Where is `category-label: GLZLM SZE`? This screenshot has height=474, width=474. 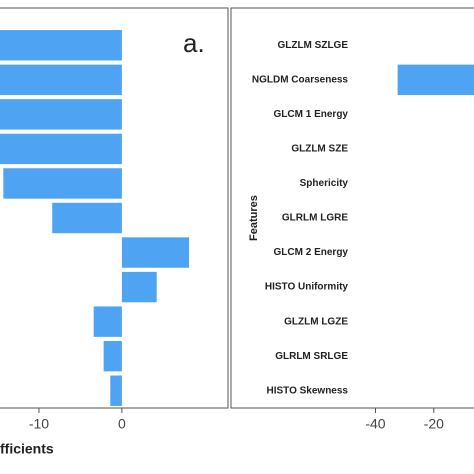 category-label: GLZLM SZE is located at coordinates (319, 149).